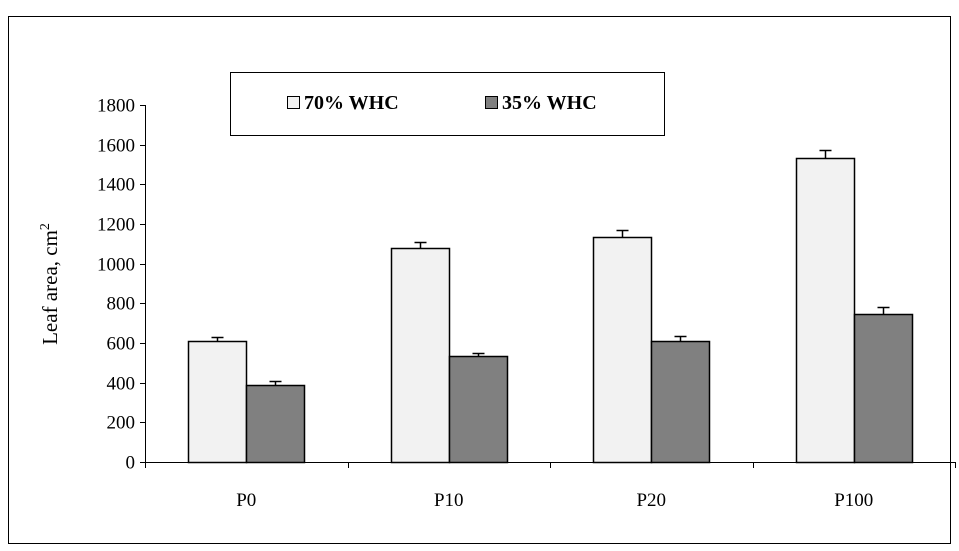 The height and width of the screenshot is (551, 959). I want to click on bar-35-whc-p10, so click(478, 409).